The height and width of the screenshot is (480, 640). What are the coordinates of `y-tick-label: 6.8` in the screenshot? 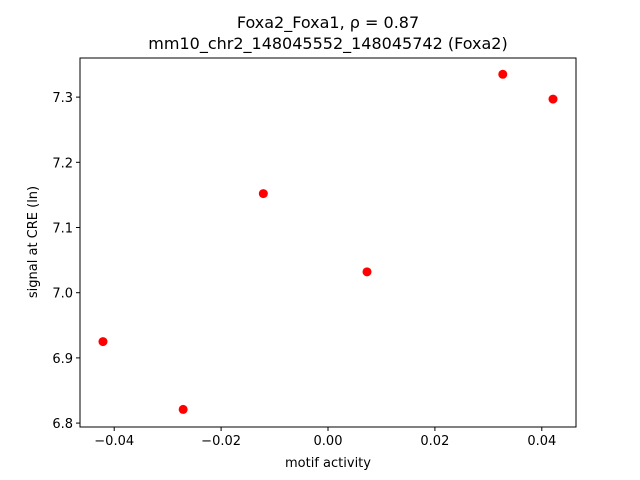 It's located at (62, 424).